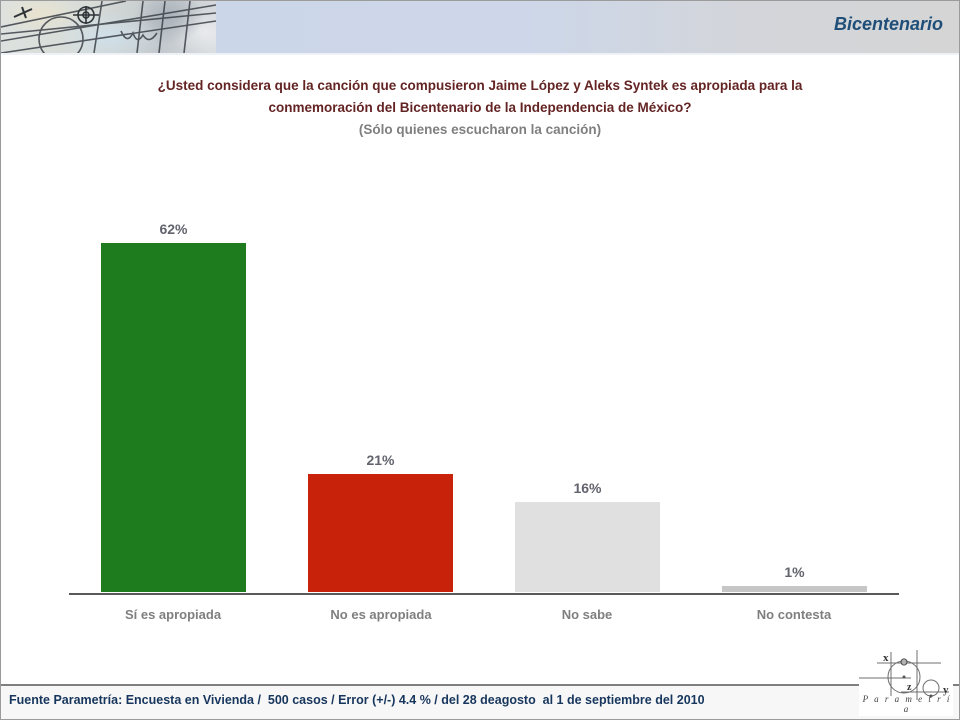 The width and height of the screenshot is (960, 720). Describe the element at coordinates (794, 614) in the screenshot. I see `category-label-no-contesta: No contesta` at that location.